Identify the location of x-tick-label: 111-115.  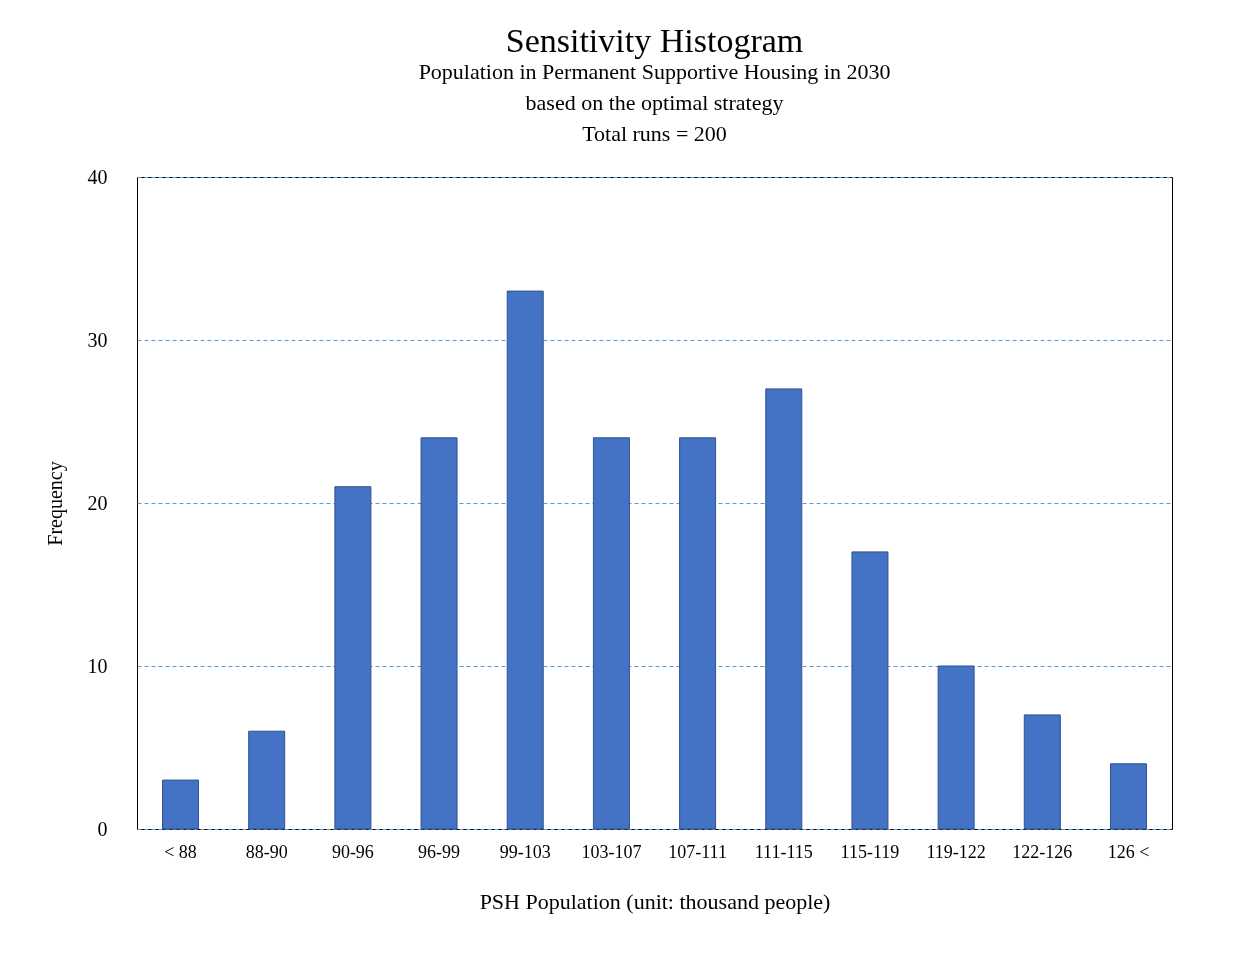
(783, 851).